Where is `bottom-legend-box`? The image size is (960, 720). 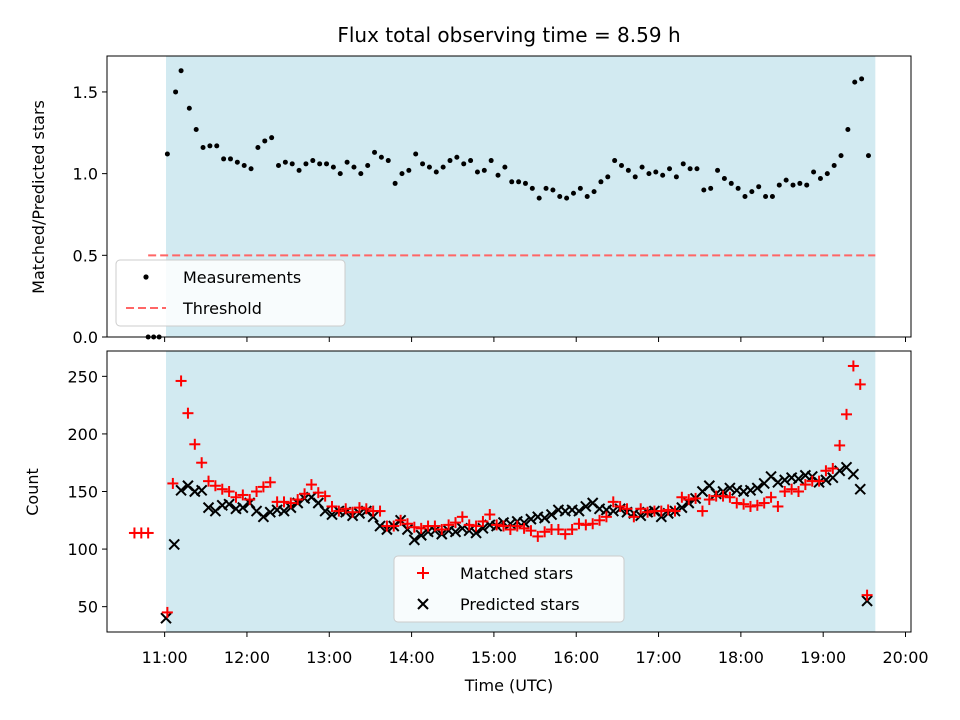 bottom-legend-box is located at coordinates (509, 589).